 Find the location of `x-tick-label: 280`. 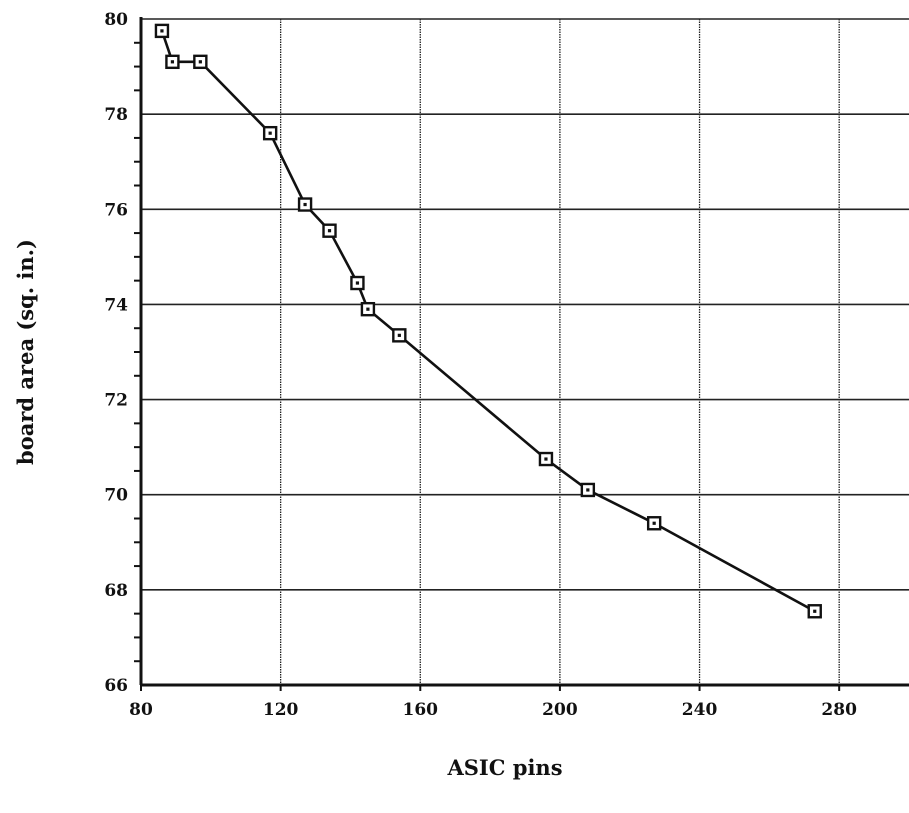

x-tick-label: 280 is located at coordinates (839, 710).